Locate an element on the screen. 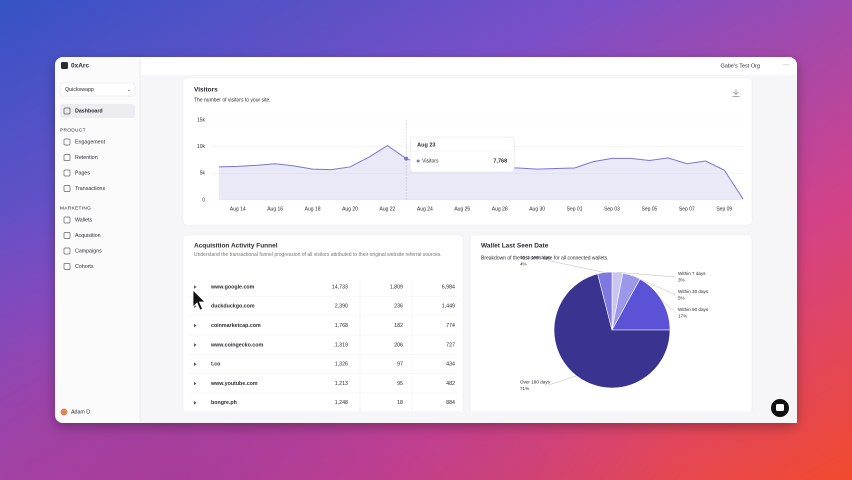 The width and height of the screenshot is (852, 480). funnel-cell: 1,319 is located at coordinates (341, 345).